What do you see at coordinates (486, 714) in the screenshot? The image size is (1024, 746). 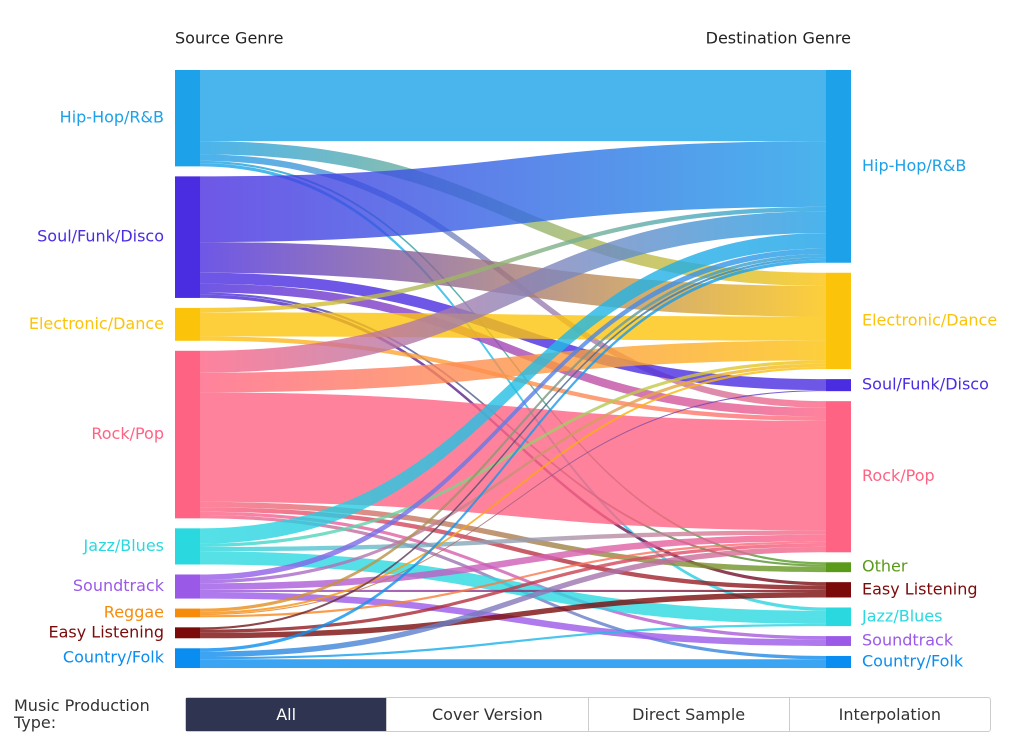 I see `filter-button: Cover Version` at bounding box center [486, 714].